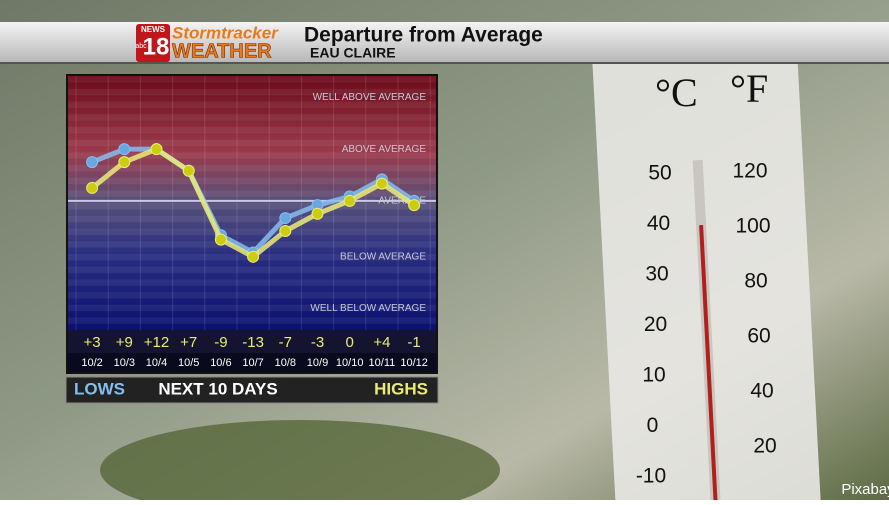 The image size is (889, 505). Describe the element at coordinates (381, 342) in the screenshot. I see `value-label: +4` at that location.